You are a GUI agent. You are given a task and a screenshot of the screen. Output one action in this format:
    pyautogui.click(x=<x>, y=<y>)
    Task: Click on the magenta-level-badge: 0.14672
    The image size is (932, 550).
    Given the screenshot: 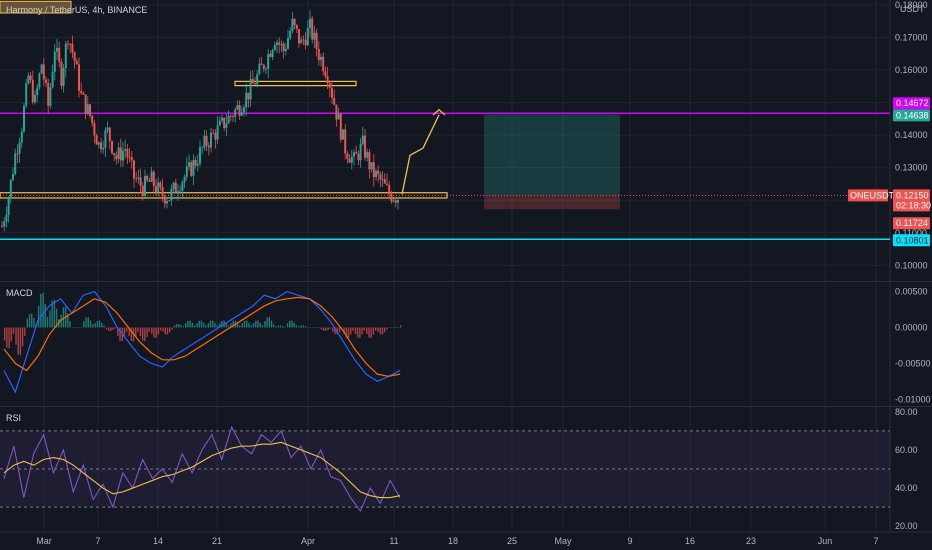 What is the action you would take?
    pyautogui.click(x=912, y=103)
    